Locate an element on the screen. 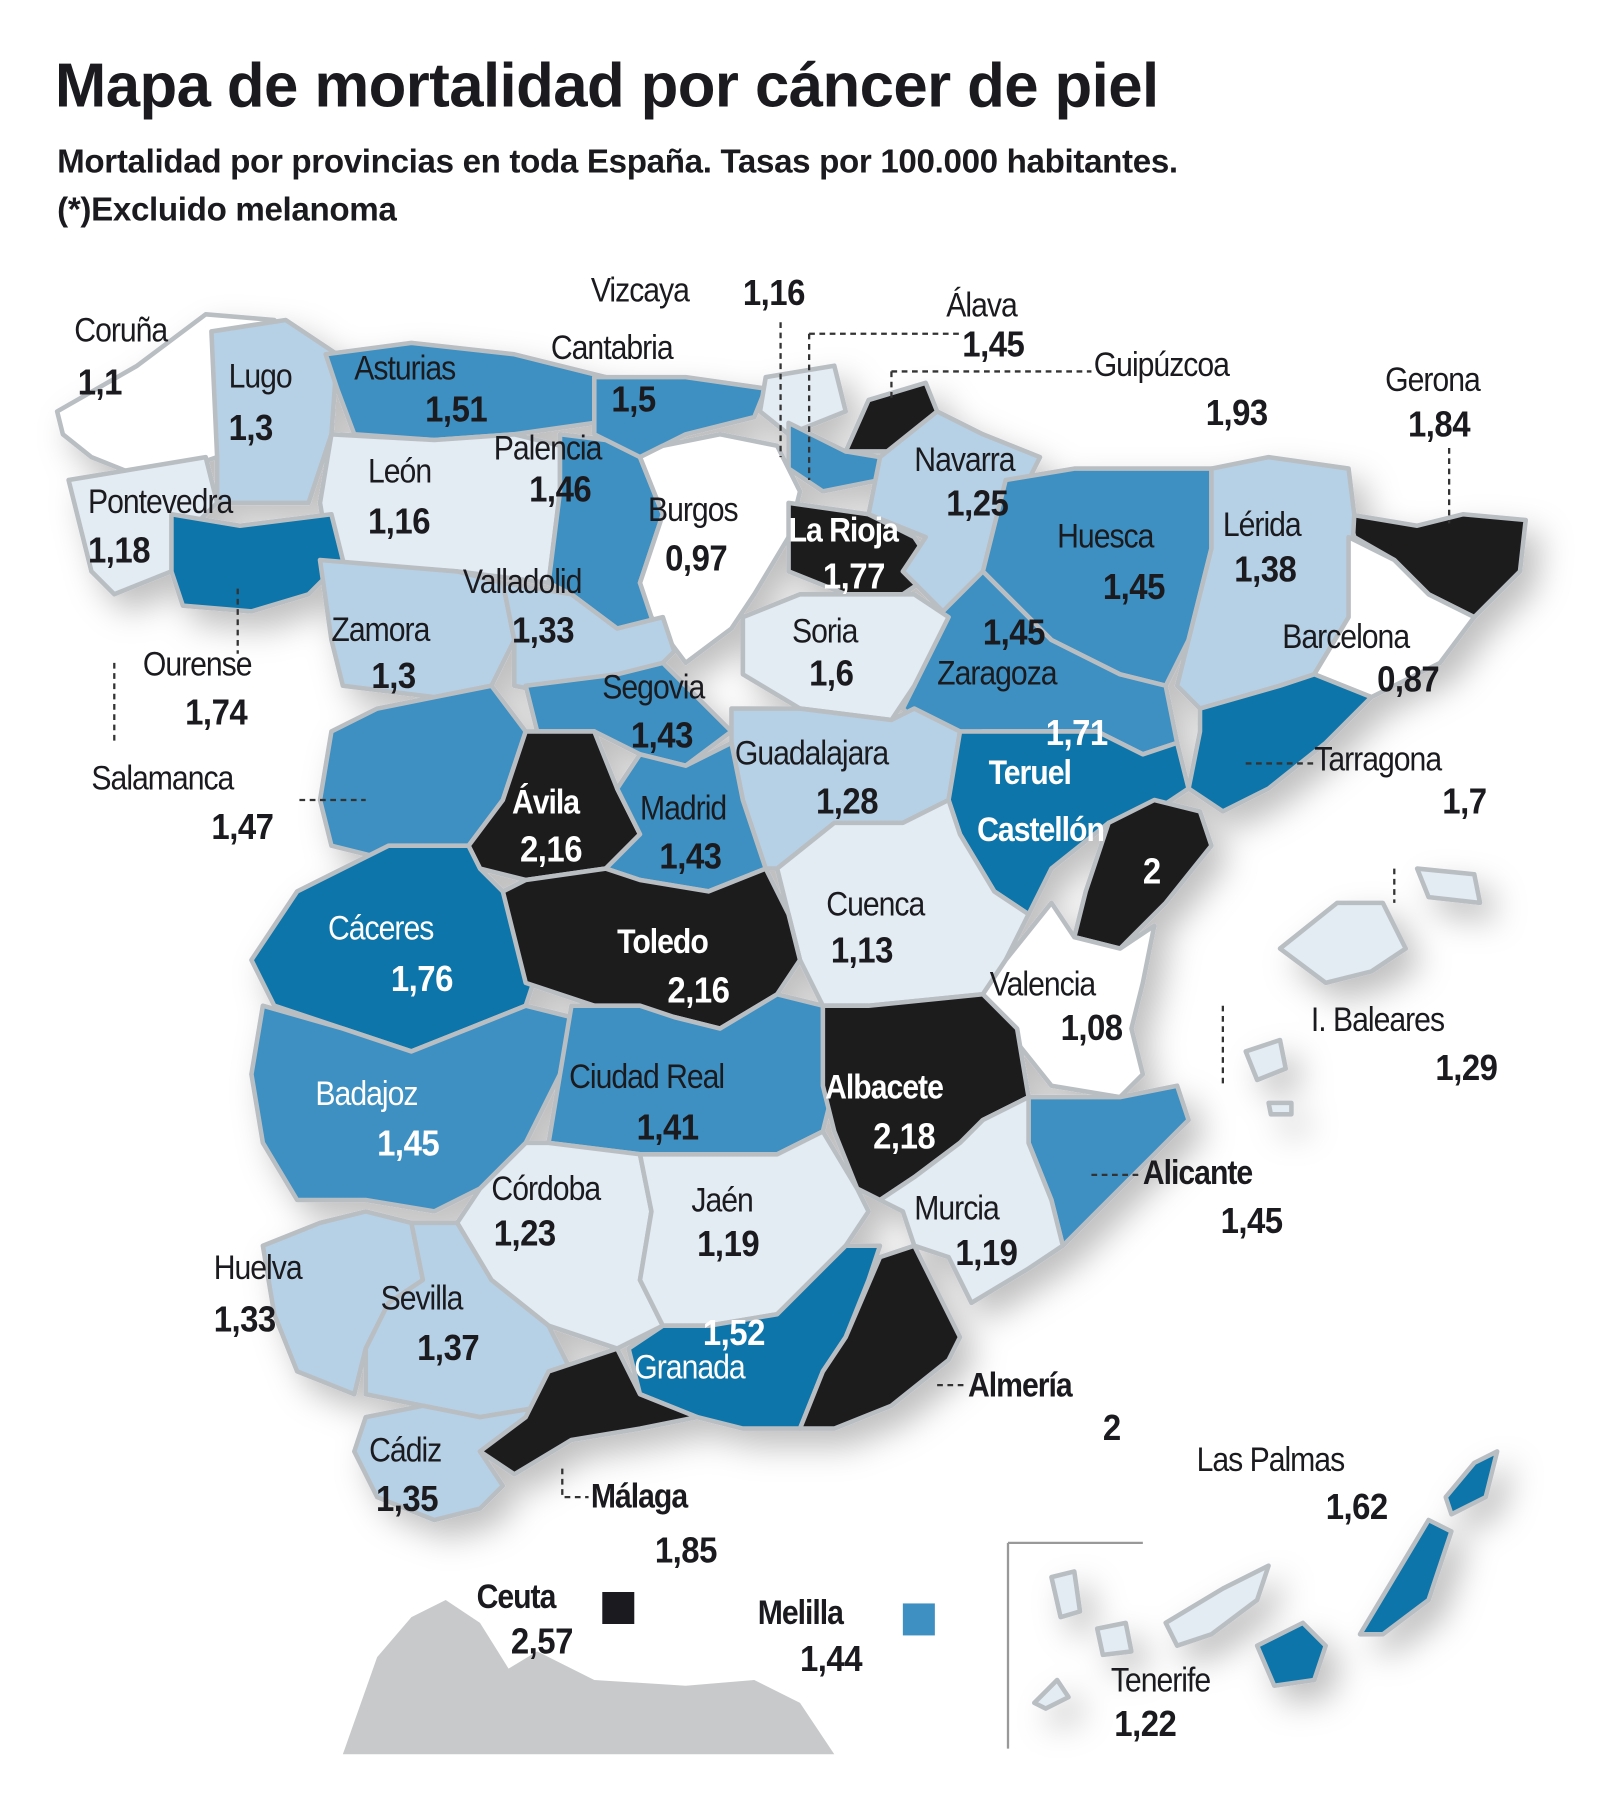  value-almería: 2 is located at coordinates (1111, 1427).